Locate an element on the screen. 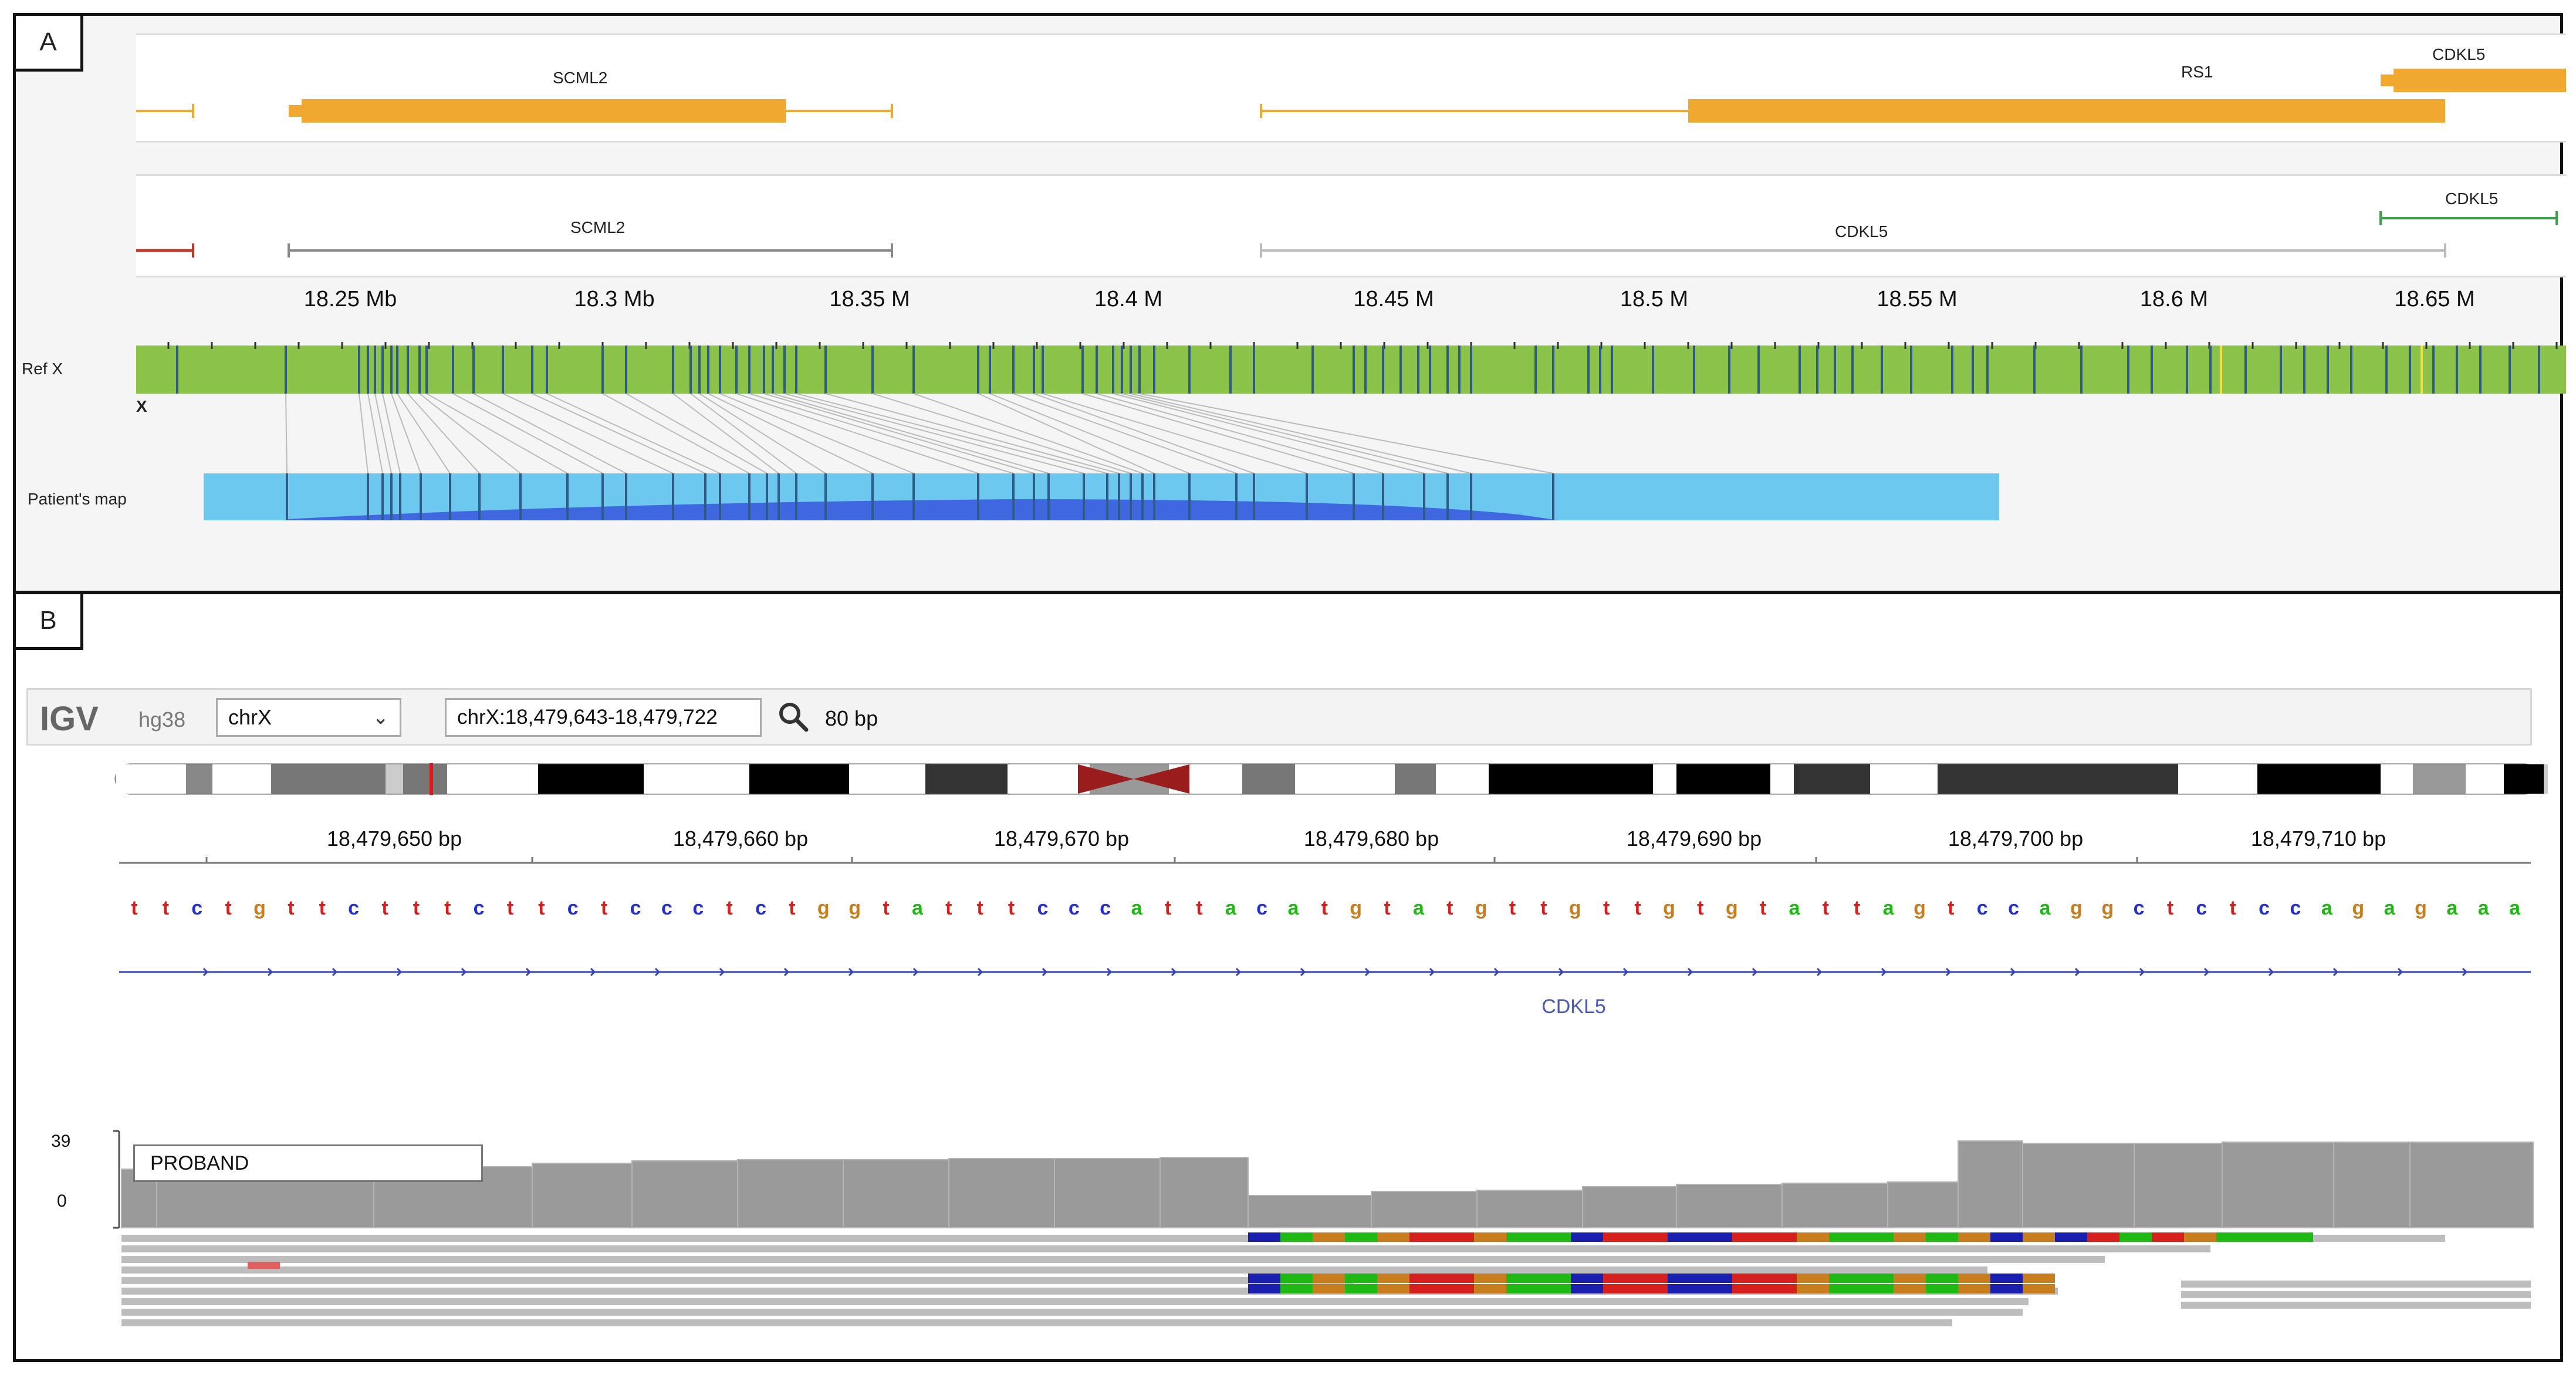 Image resolution: width=2576 pixels, height=1375 pixels. chromosome-select: chrX ⌄ is located at coordinates (308, 717).